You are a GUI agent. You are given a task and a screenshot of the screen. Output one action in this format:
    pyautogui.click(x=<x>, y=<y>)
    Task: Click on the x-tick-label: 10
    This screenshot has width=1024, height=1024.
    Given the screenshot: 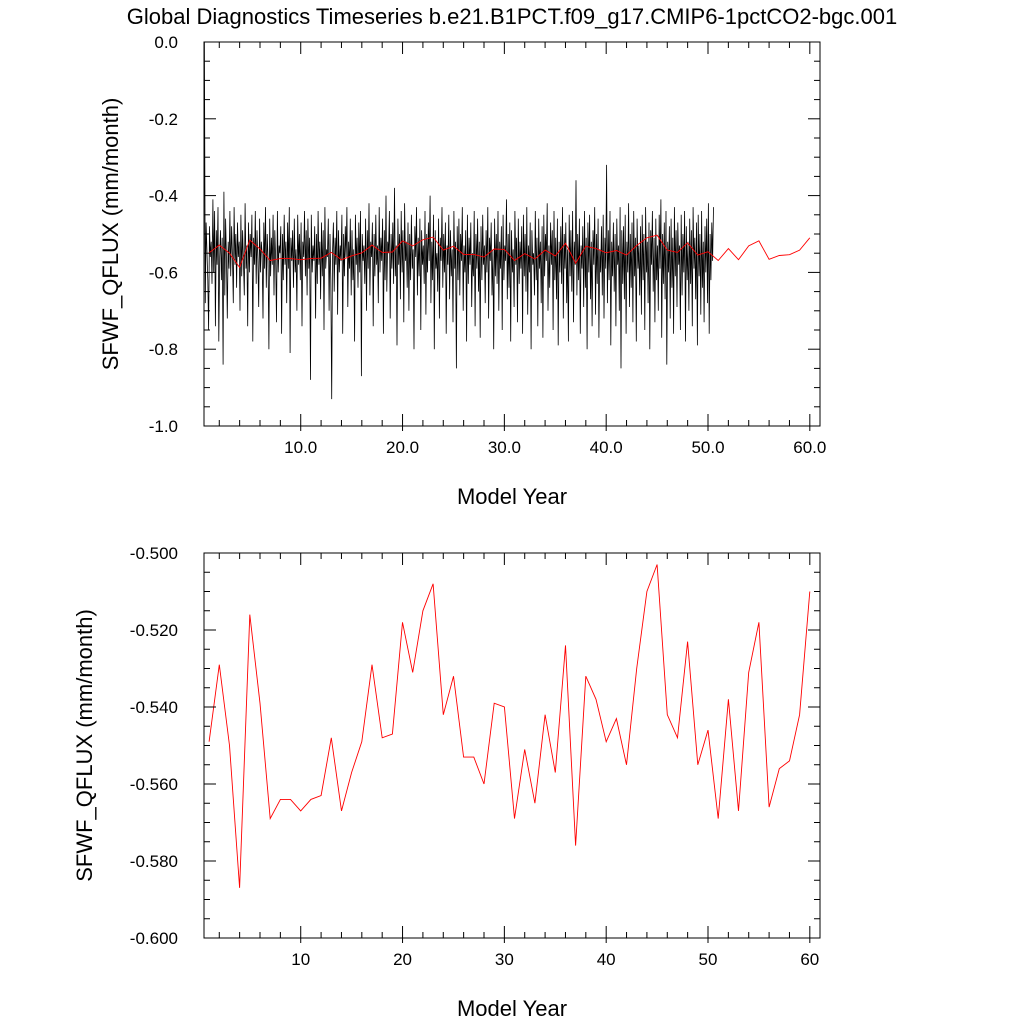 What is the action you would take?
    pyautogui.click(x=300, y=959)
    